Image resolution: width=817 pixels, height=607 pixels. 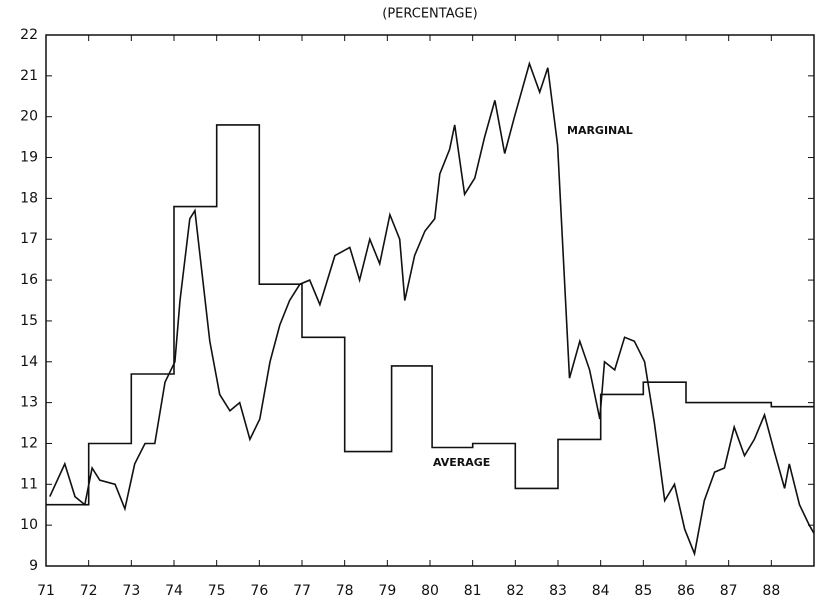 What do you see at coordinates (515, 591) in the screenshot?
I see `x-tick-label: 82` at bounding box center [515, 591].